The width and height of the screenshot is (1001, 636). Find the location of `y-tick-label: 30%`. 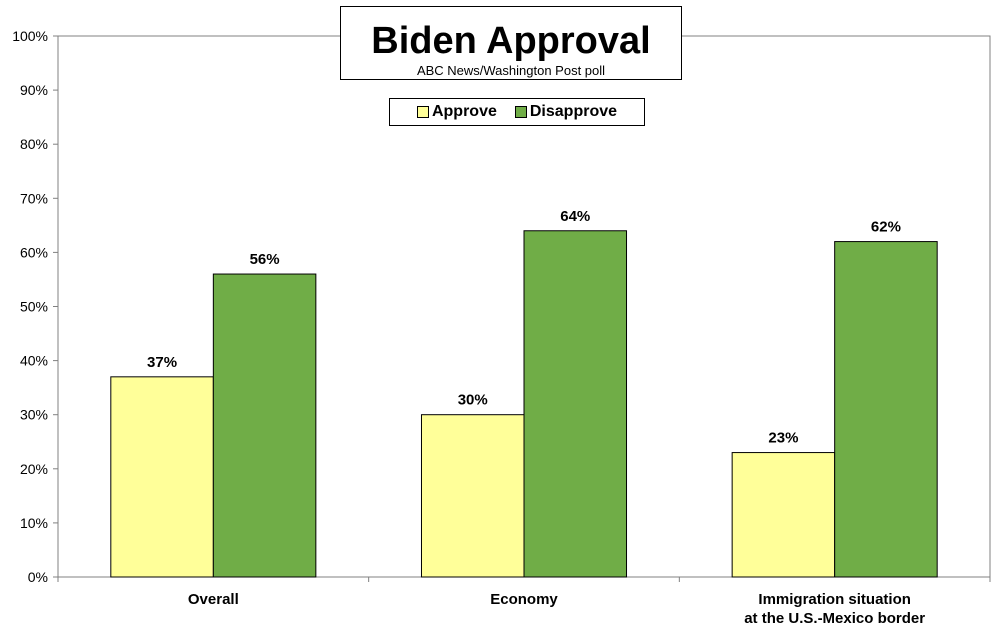

y-tick-label: 30% is located at coordinates (34, 415).